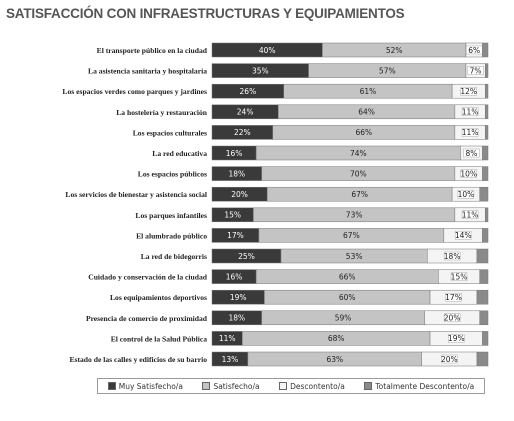  Describe the element at coordinates (368, 91) in the screenshot. I see `data-label: 61%` at that location.